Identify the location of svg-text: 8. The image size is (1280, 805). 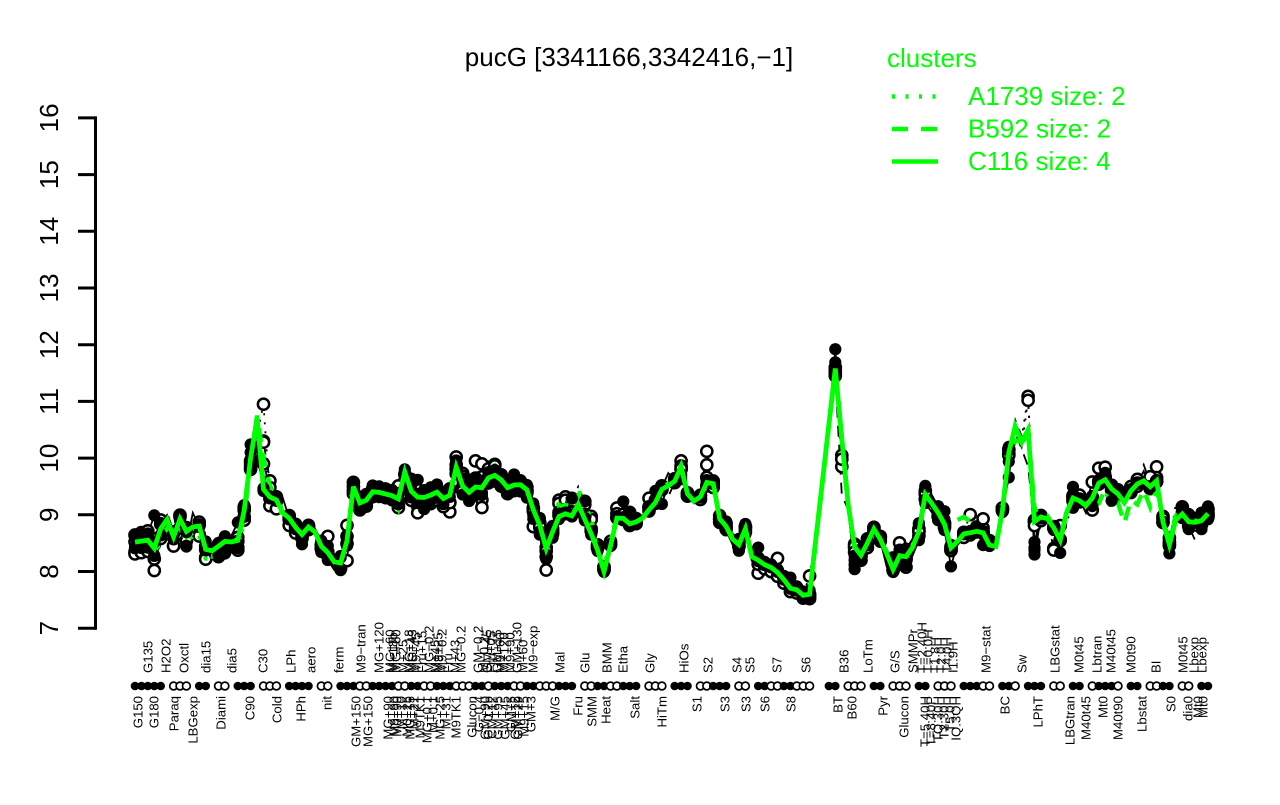
(49, 571).